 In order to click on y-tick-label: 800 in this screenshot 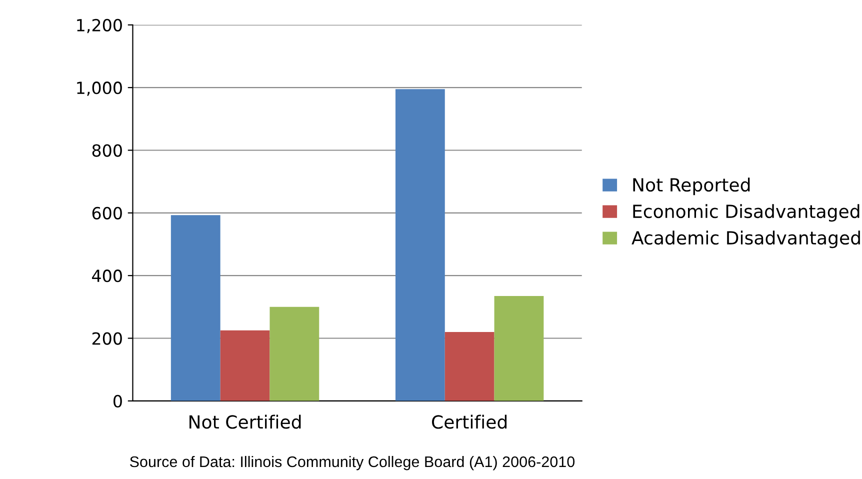, I will do `click(107, 150)`.